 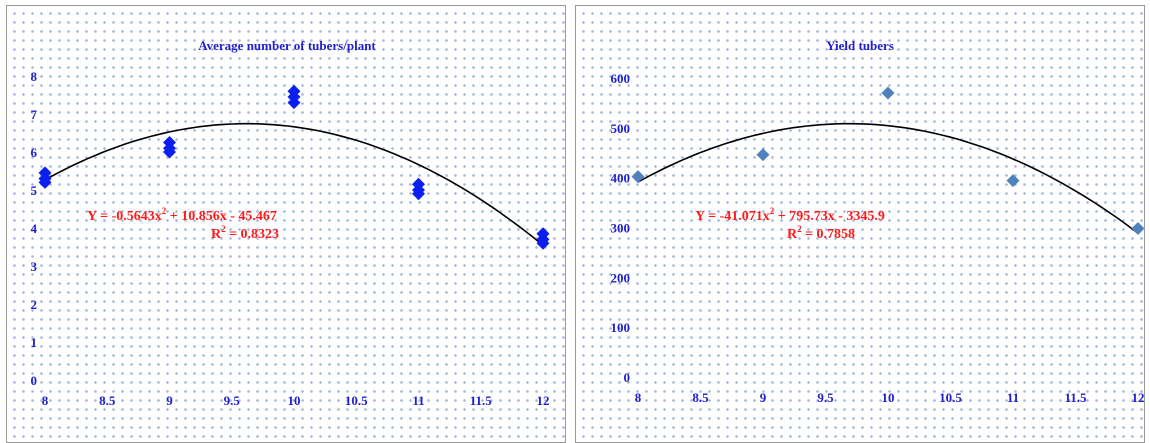 What do you see at coordinates (34, 190) in the screenshot?
I see `y-tick-label: 5` at bounding box center [34, 190].